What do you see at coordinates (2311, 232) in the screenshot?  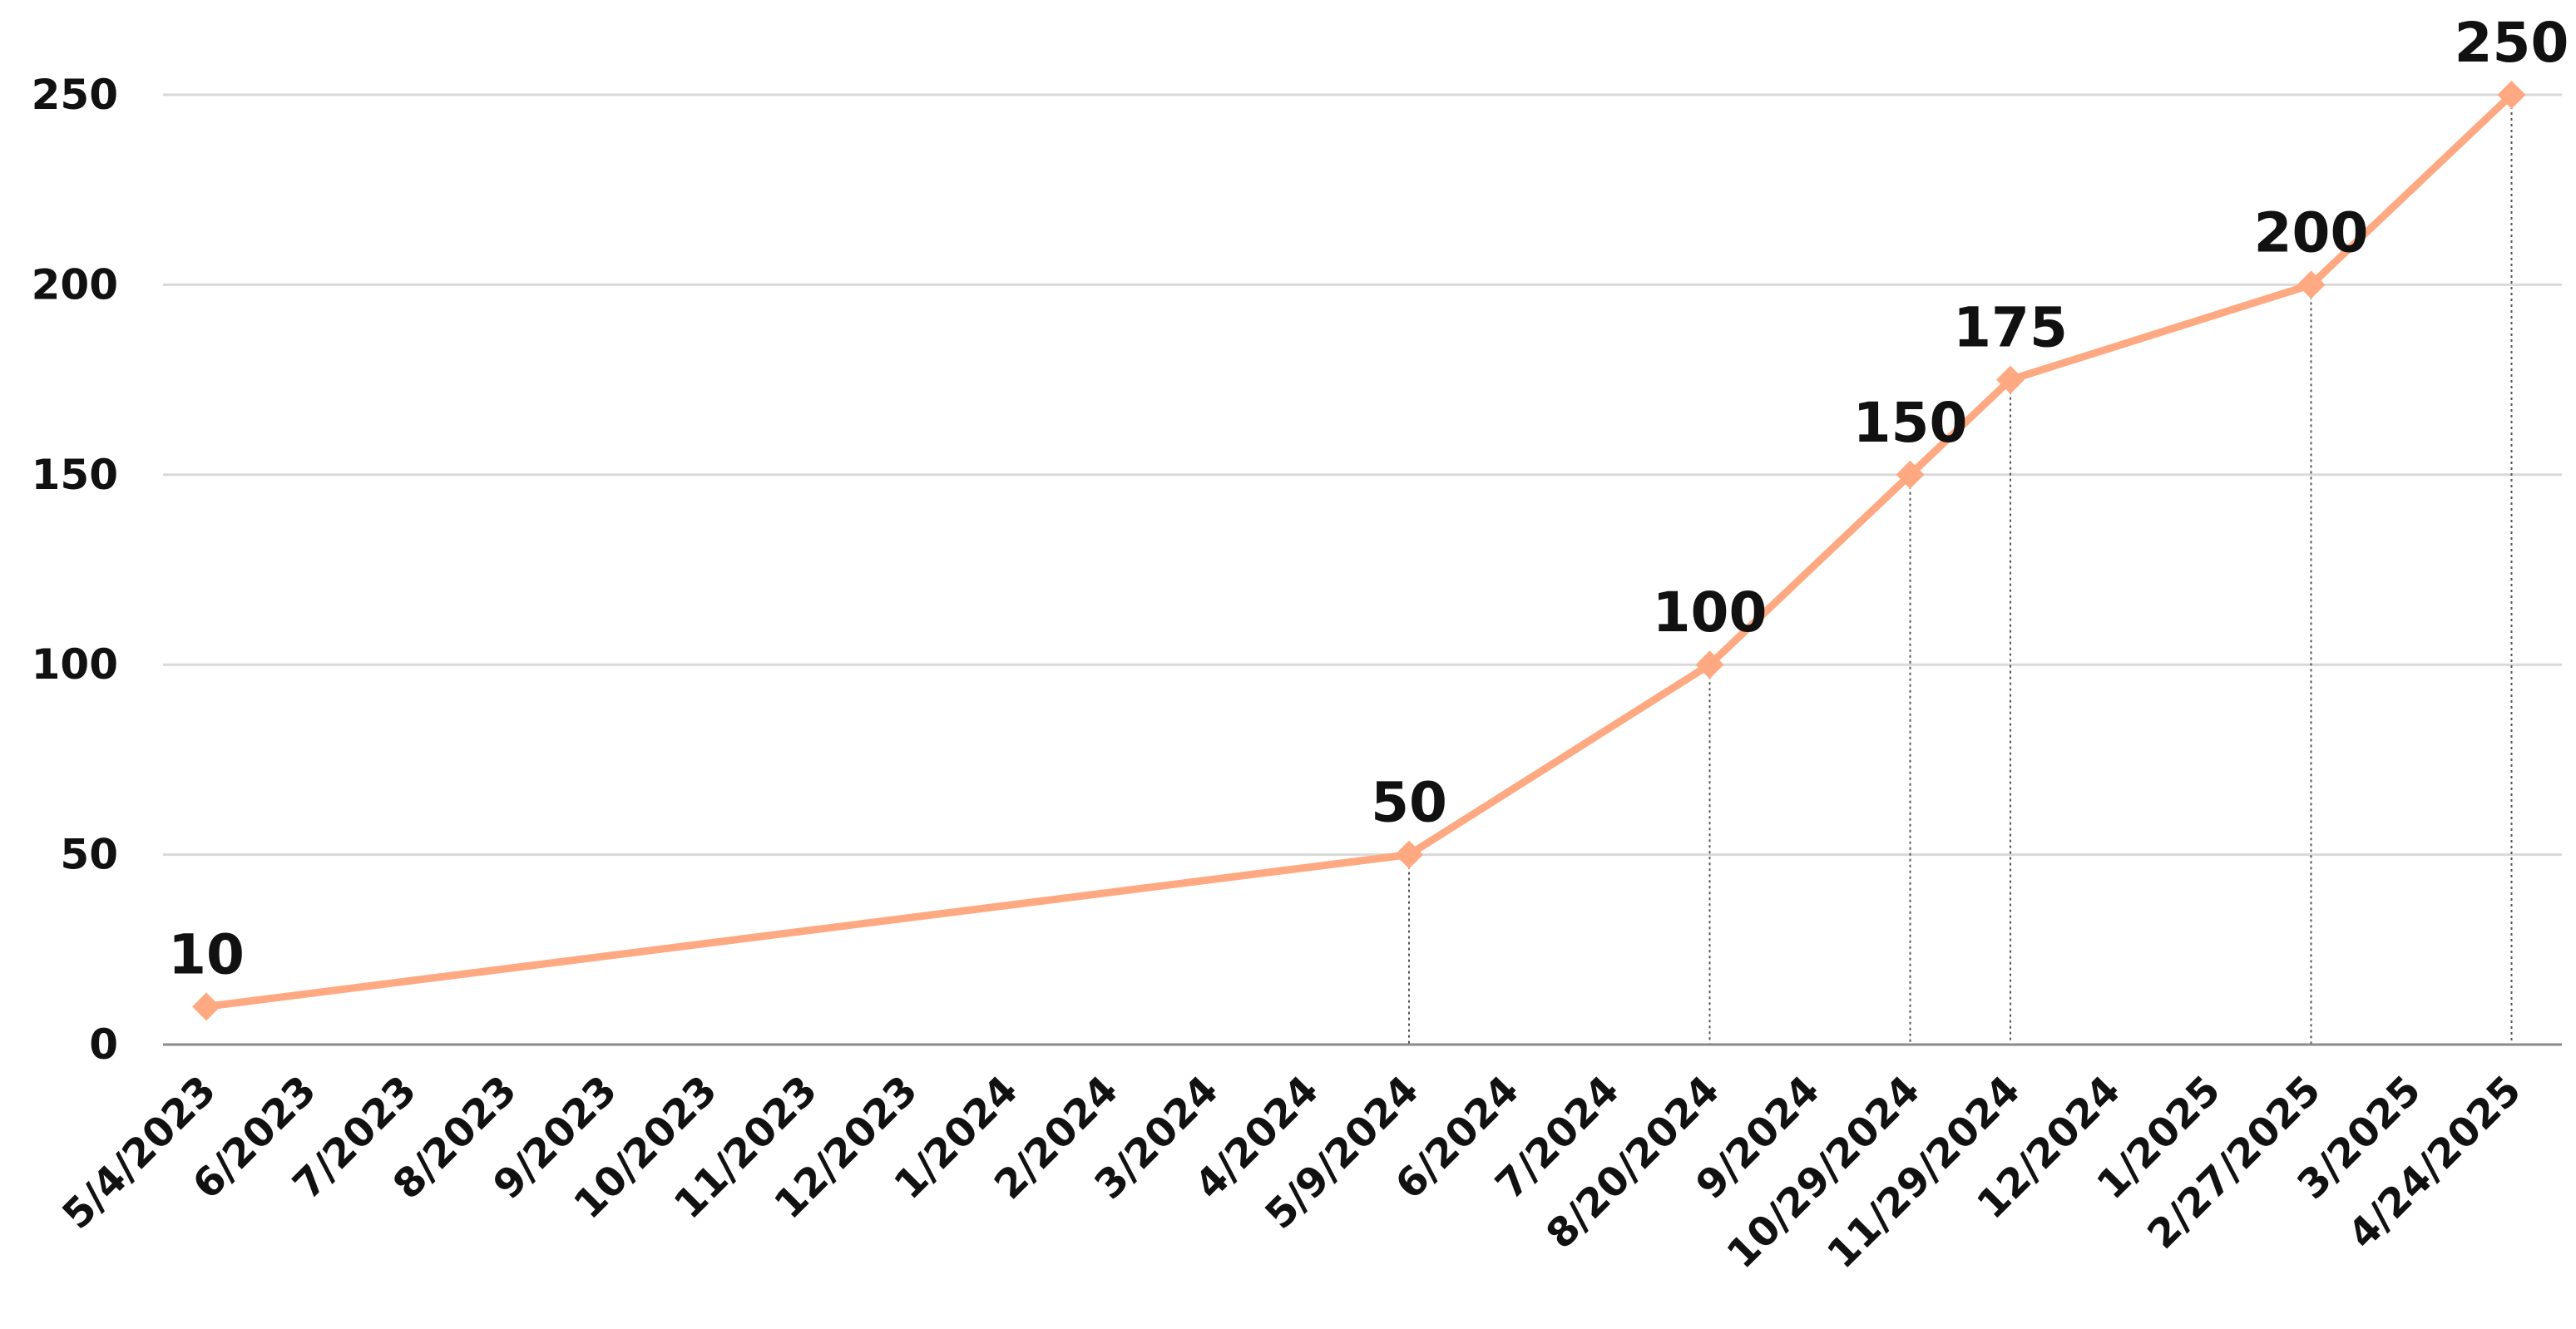 I see `data-label: 200` at bounding box center [2311, 232].